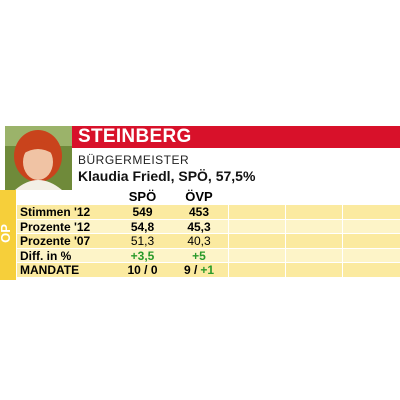 The height and width of the screenshot is (400, 400). What do you see at coordinates (199, 270) in the screenshot?
I see `cell: 9 /+1` at bounding box center [199, 270].